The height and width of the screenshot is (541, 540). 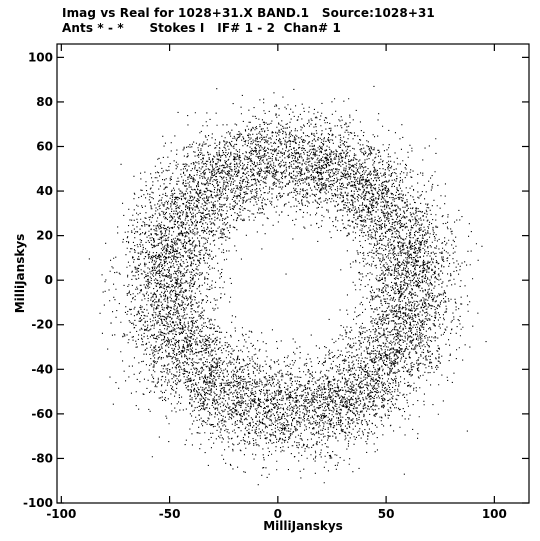 What do you see at coordinates (44, 146) in the screenshot?
I see `y-tick-label: 60` at bounding box center [44, 146].